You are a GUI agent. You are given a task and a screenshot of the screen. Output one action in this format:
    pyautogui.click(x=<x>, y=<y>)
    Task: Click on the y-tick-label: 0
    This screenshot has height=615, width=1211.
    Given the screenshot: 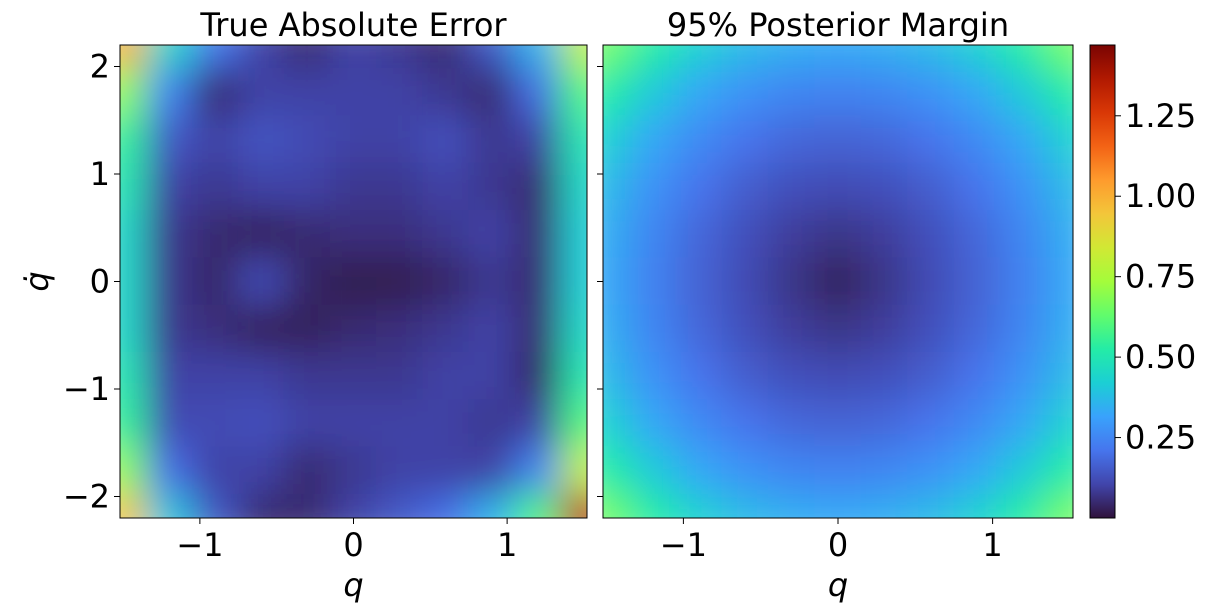 What is the action you would take?
    pyautogui.click(x=100, y=282)
    